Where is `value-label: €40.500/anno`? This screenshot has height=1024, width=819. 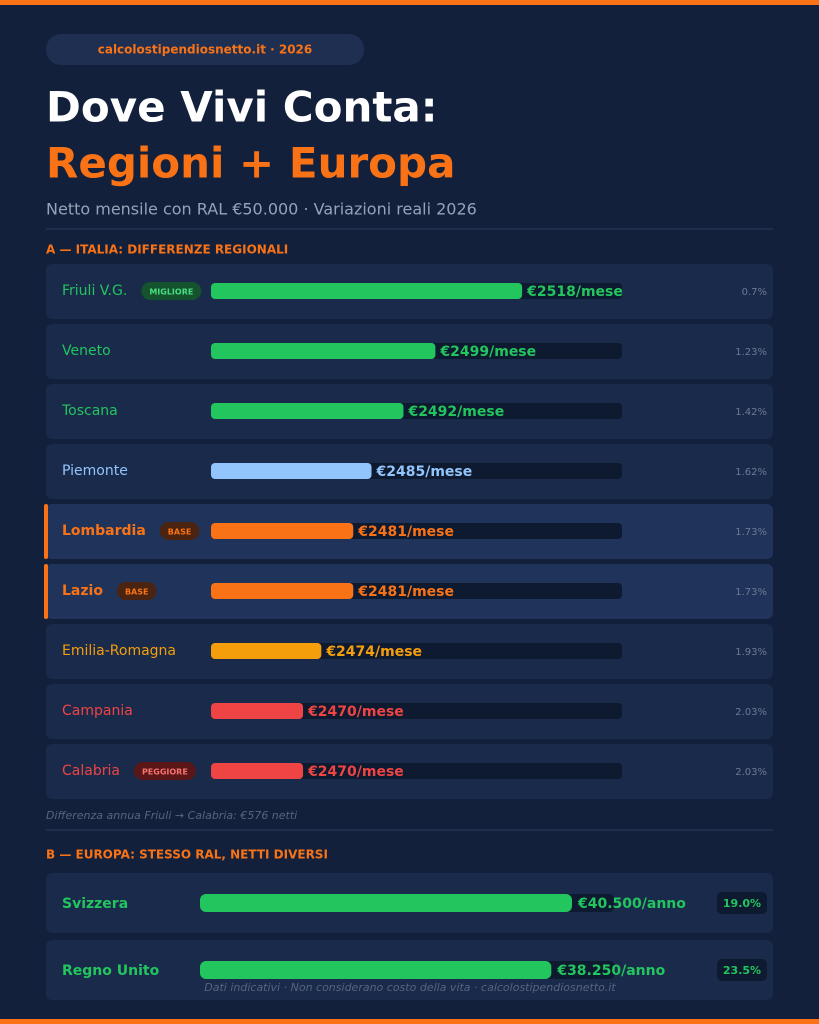
value-label: €40.500/anno is located at coordinates (631, 904).